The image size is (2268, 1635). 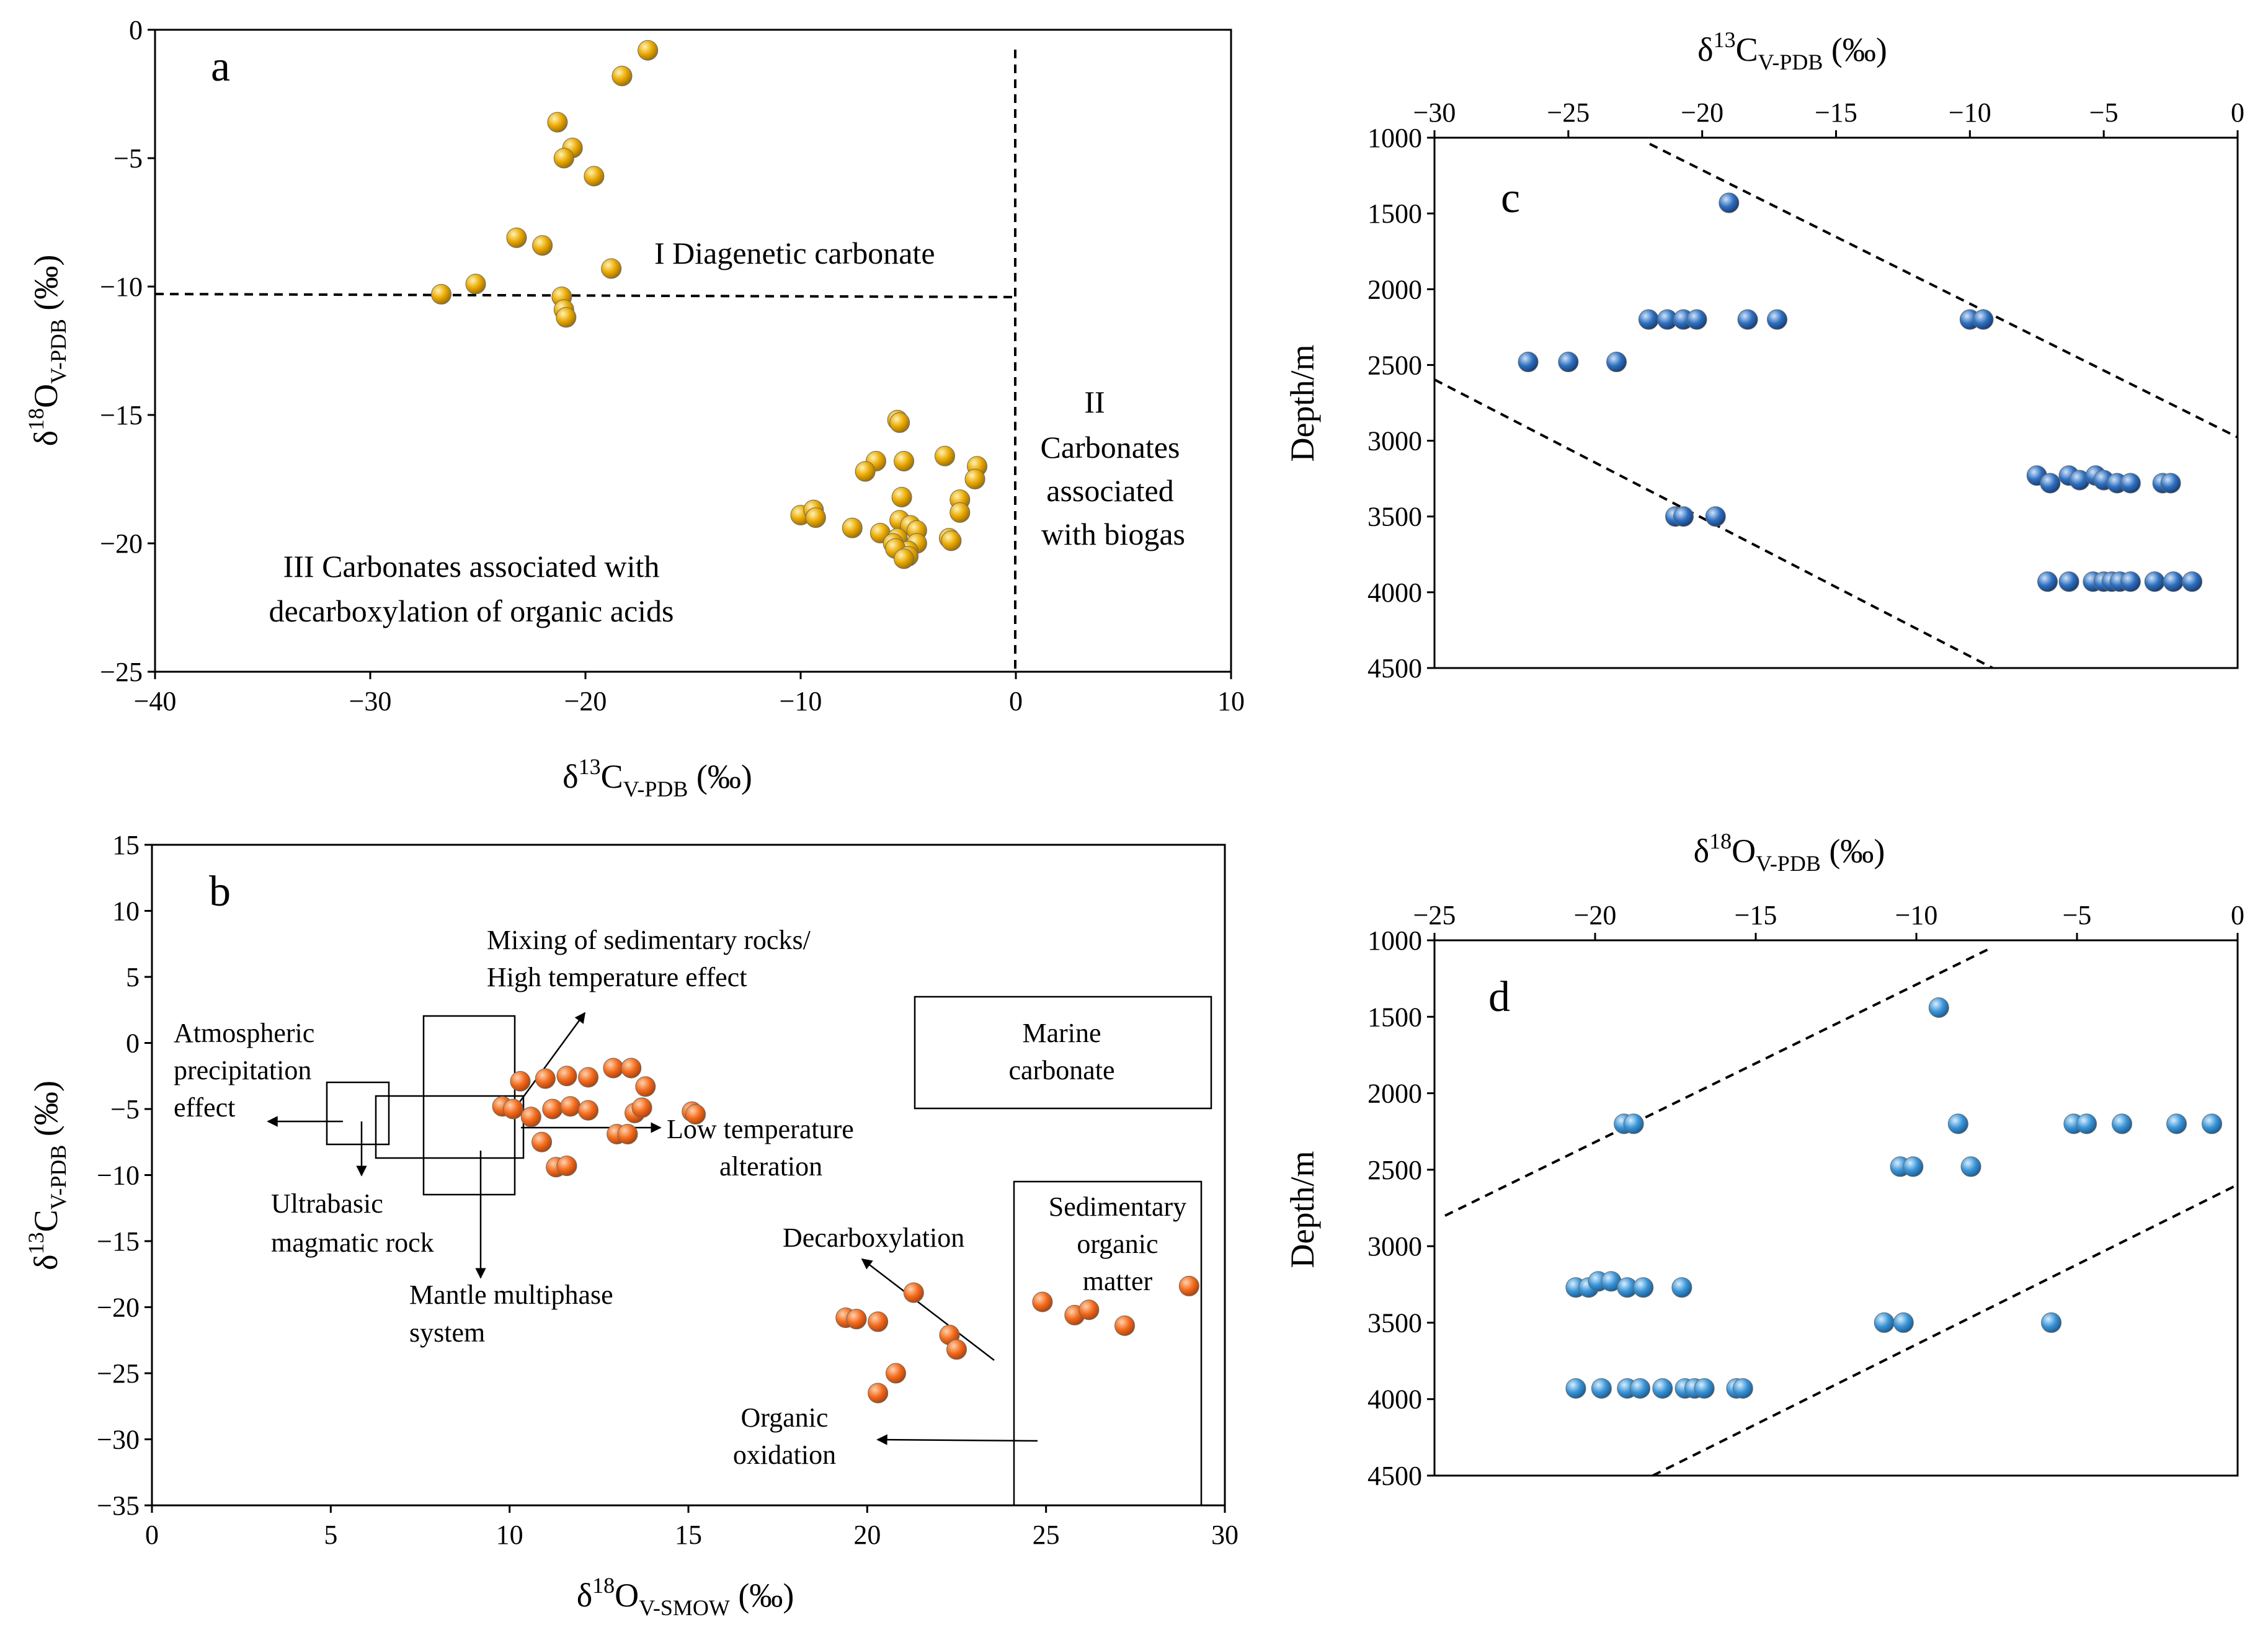 What do you see at coordinates (784, 1455) in the screenshot?
I see `organic-oxidation-label-2: oxidation` at bounding box center [784, 1455].